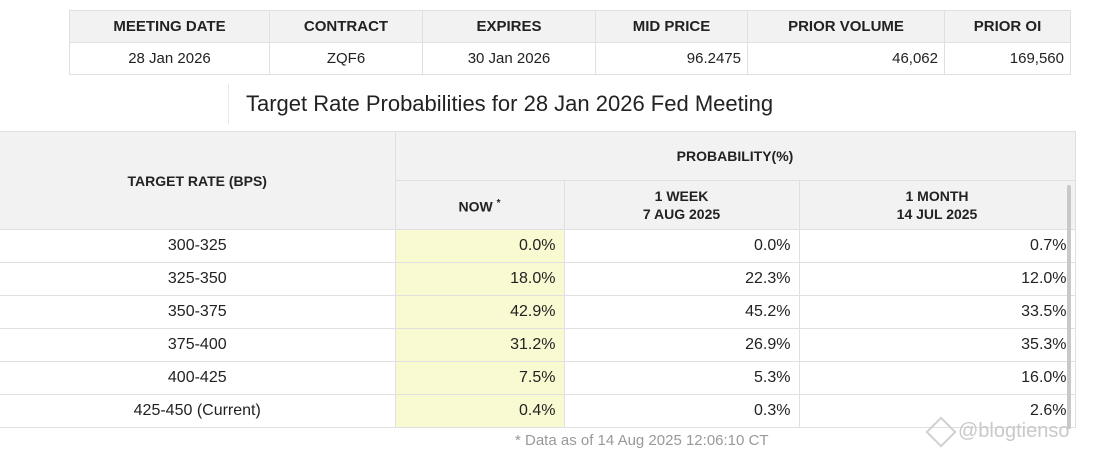  What do you see at coordinates (346, 58) in the screenshot?
I see `contract-value: ZQF6` at bounding box center [346, 58].